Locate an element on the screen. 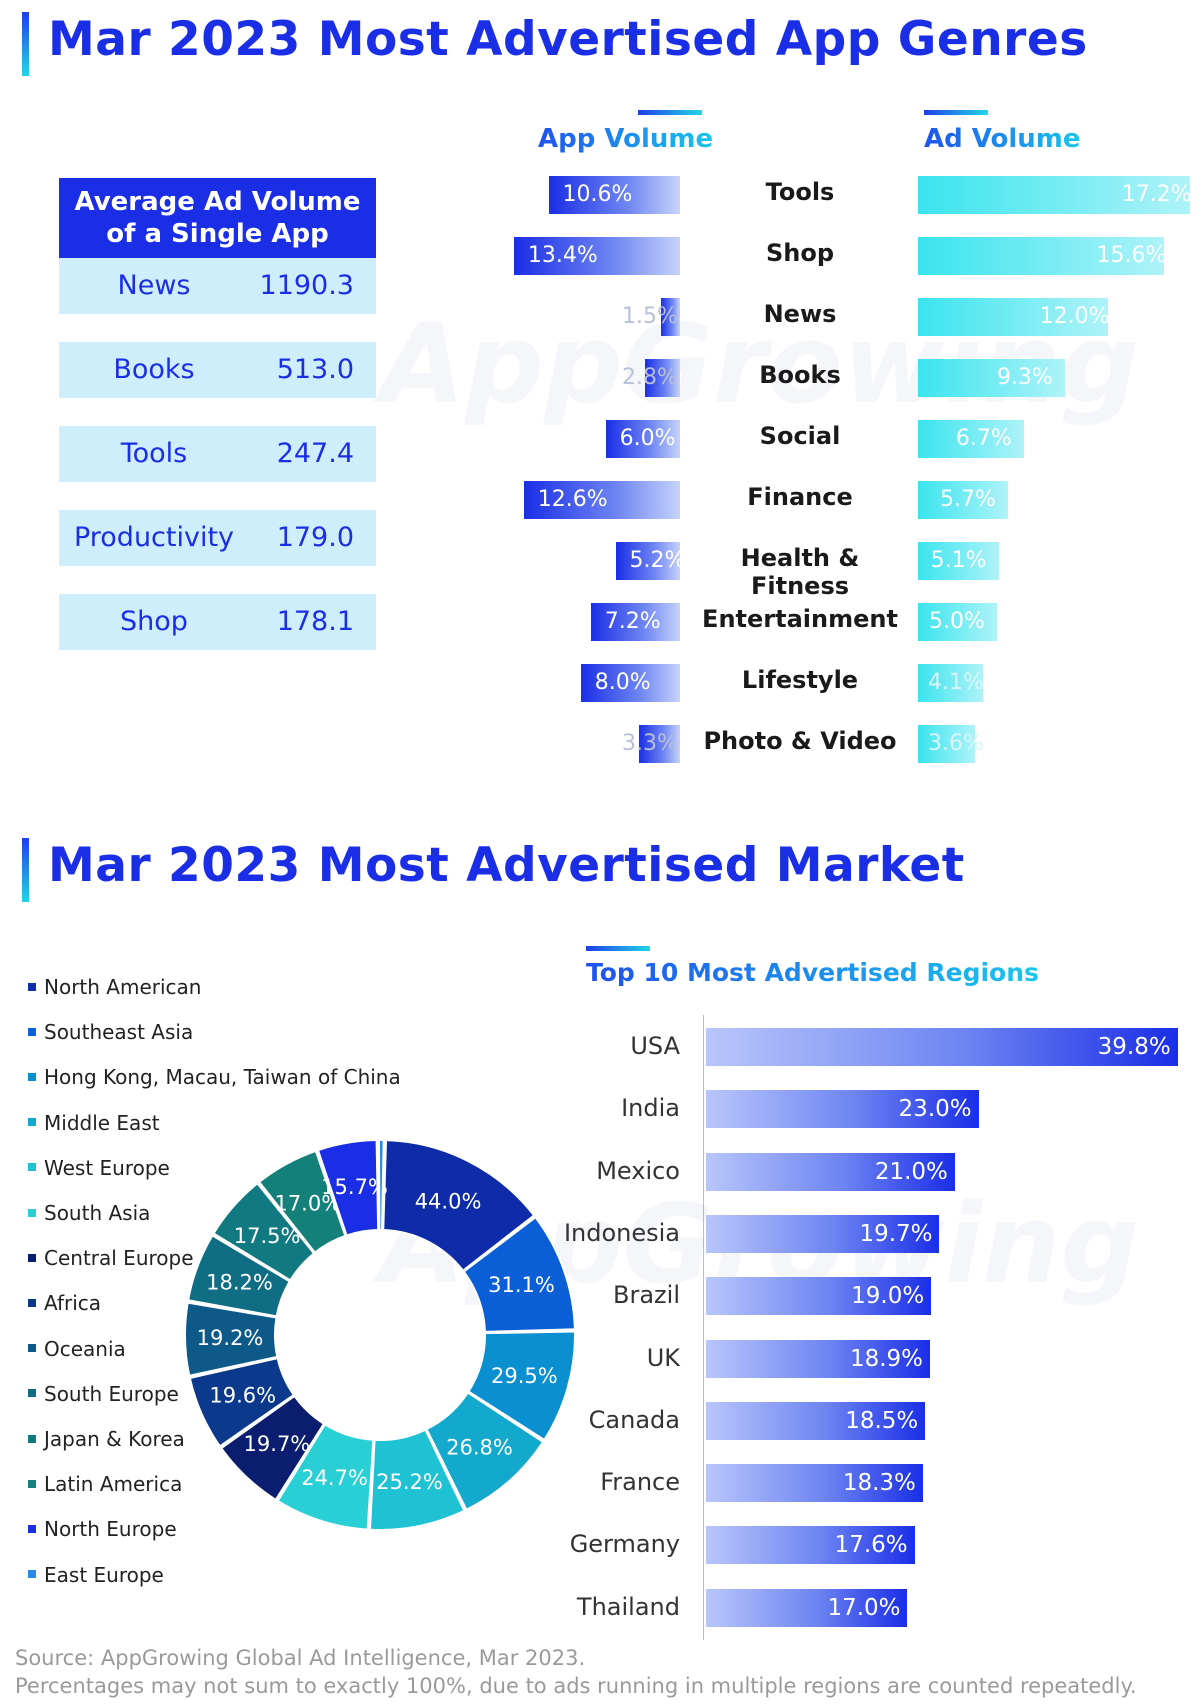 The width and height of the screenshot is (1200, 1705). genre-label: Finance is located at coordinates (800, 497).